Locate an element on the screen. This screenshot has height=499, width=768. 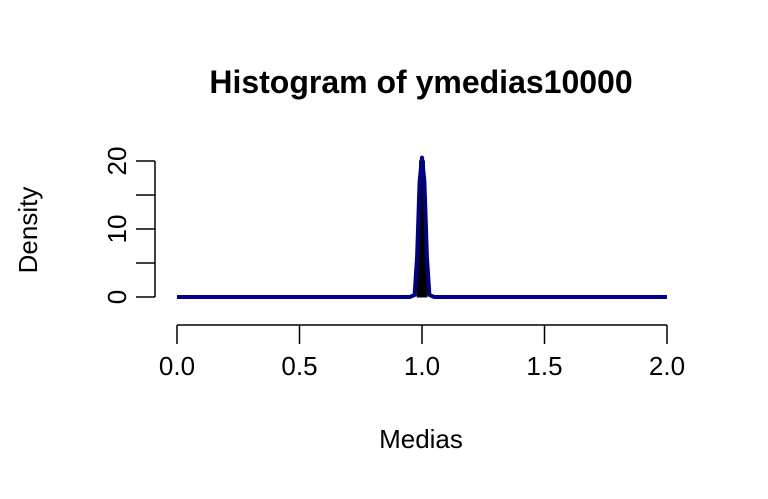
chart-title: Histogram of ymedias10000 is located at coordinates (420, 82).